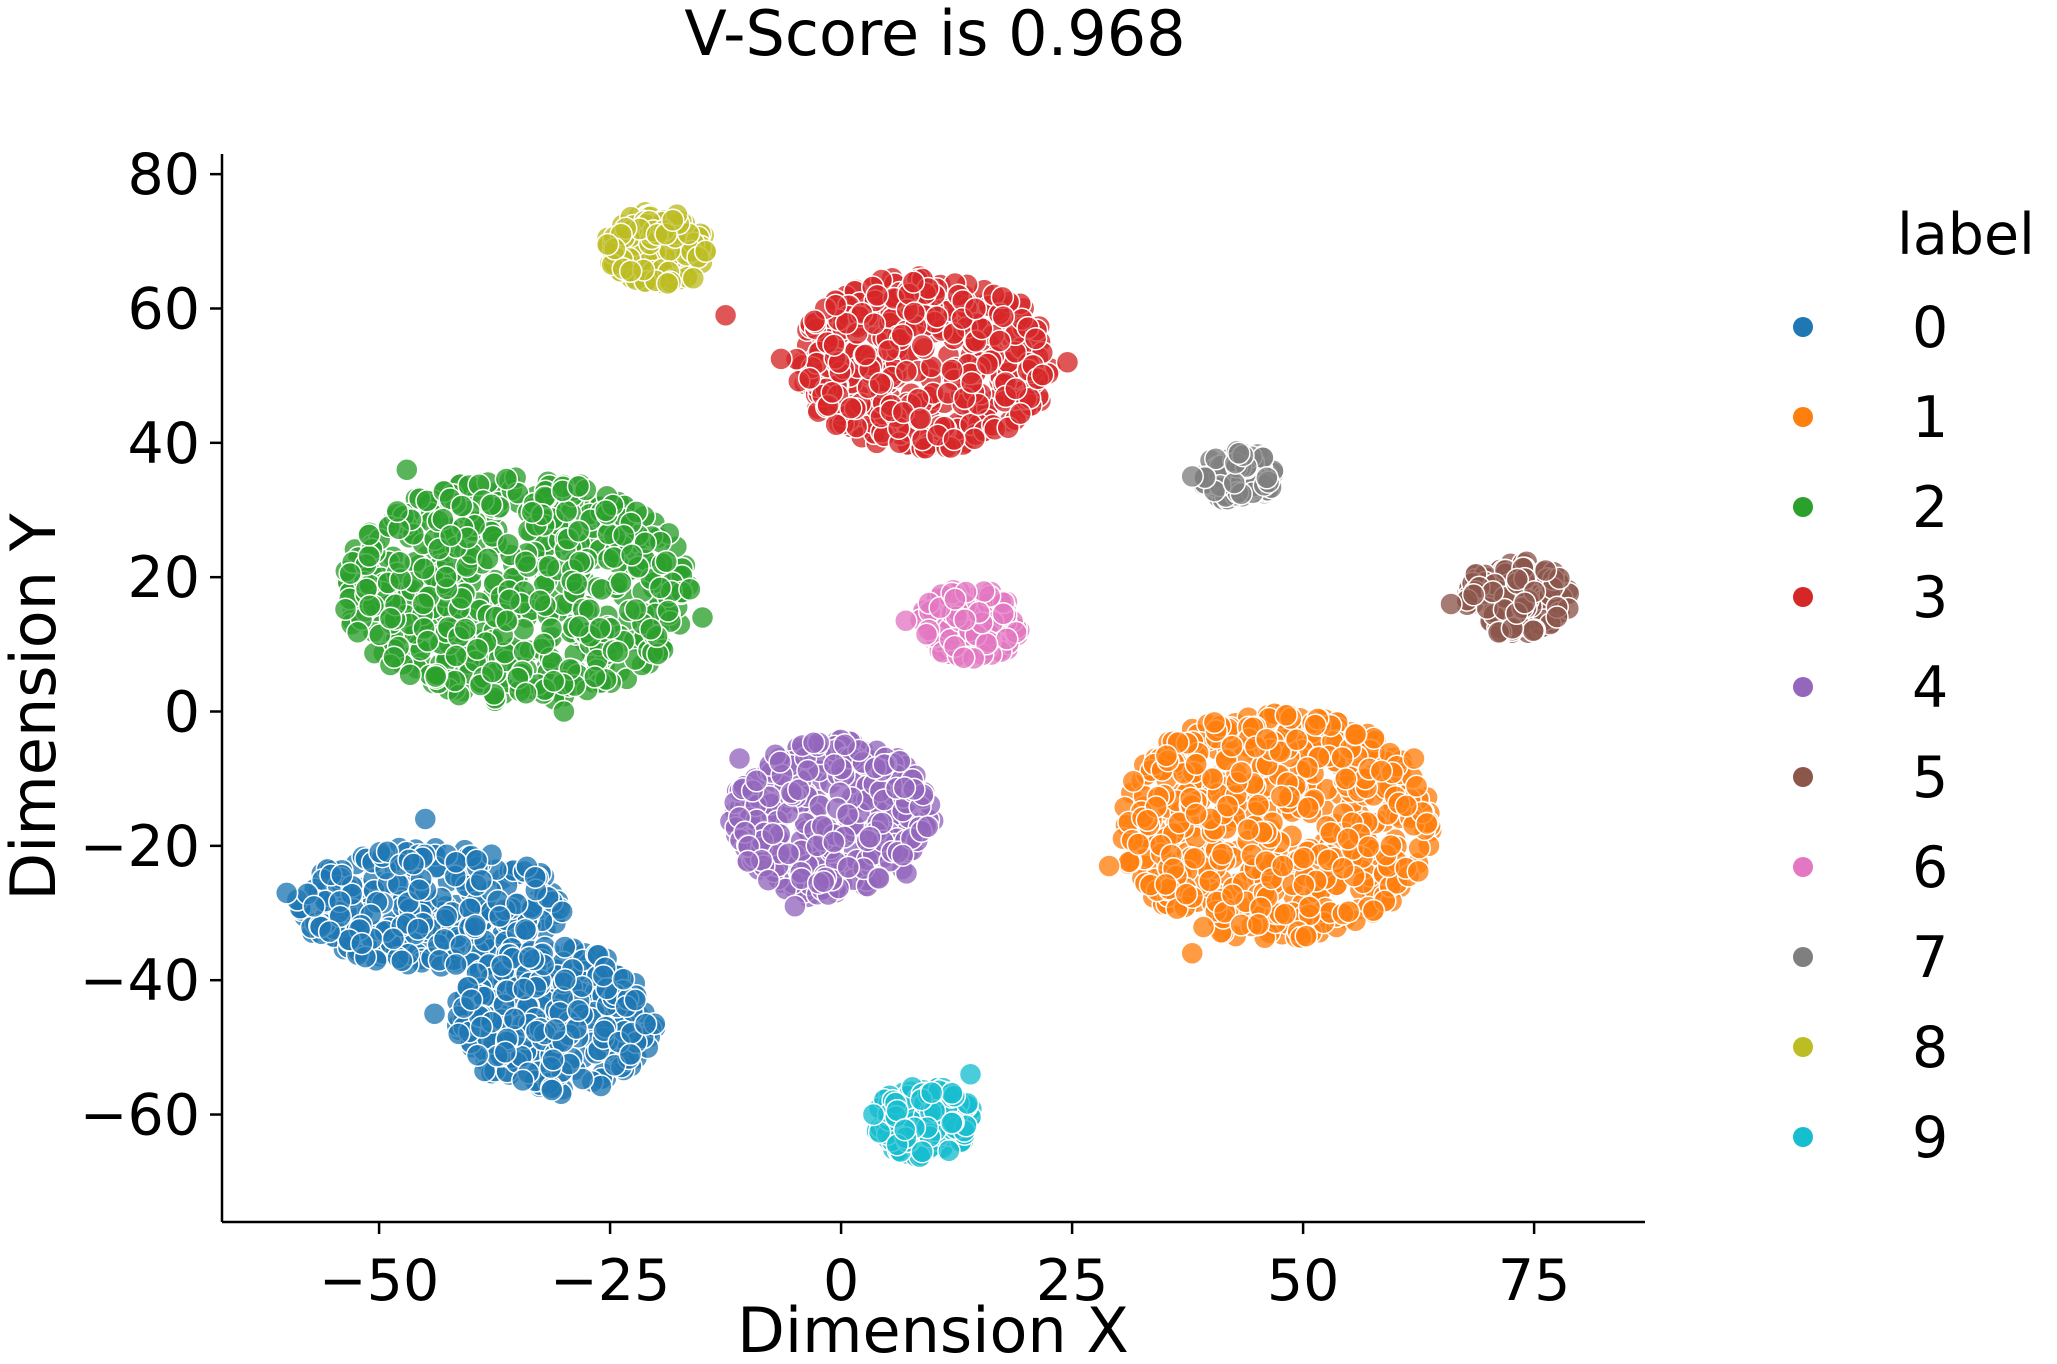 Image resolution: width=2057 pixels, height=1364 pixels. I want to click on y-tick-label: 40, so click(163, 444).